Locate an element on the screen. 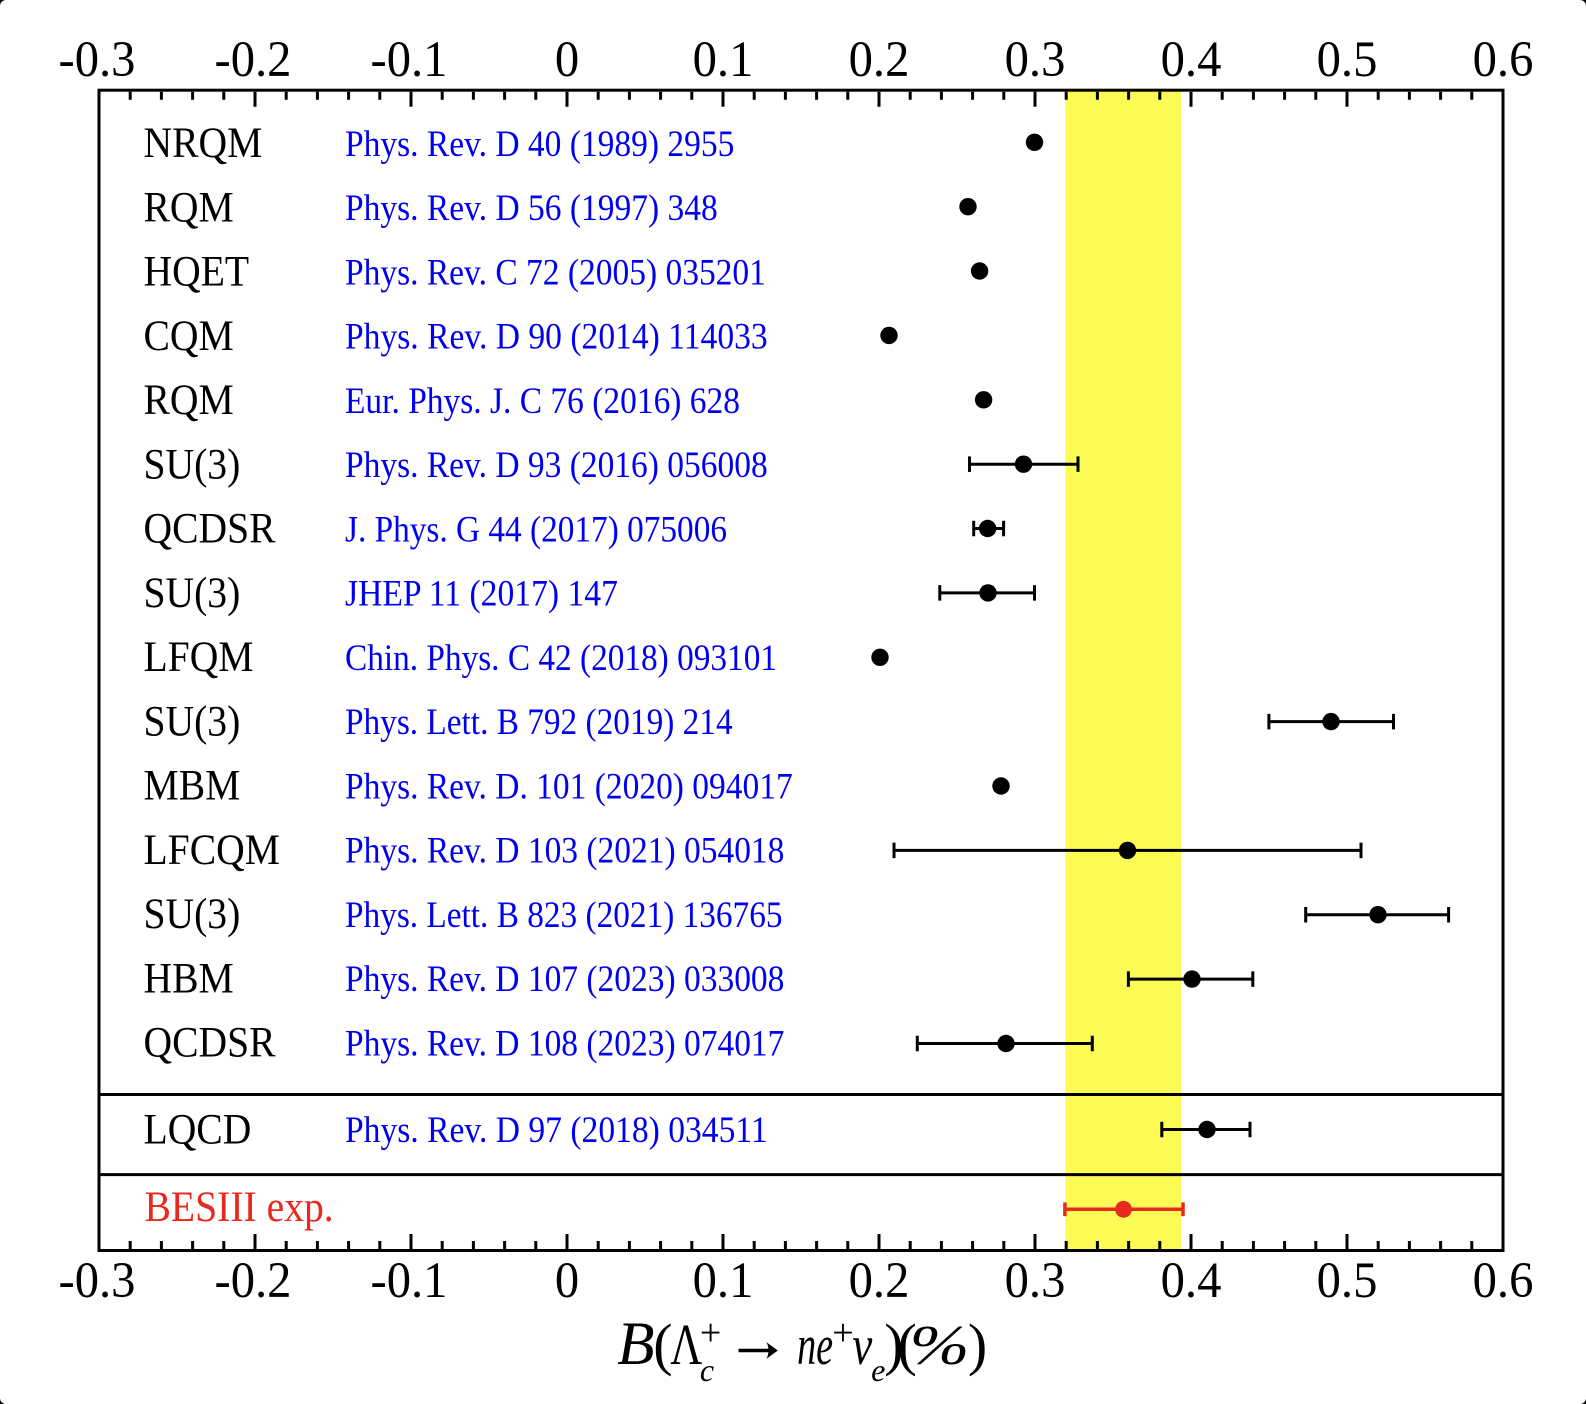 The image size is (1586, 1404). svg-text: BESIII exp. is located at coordinates (239, 1207).